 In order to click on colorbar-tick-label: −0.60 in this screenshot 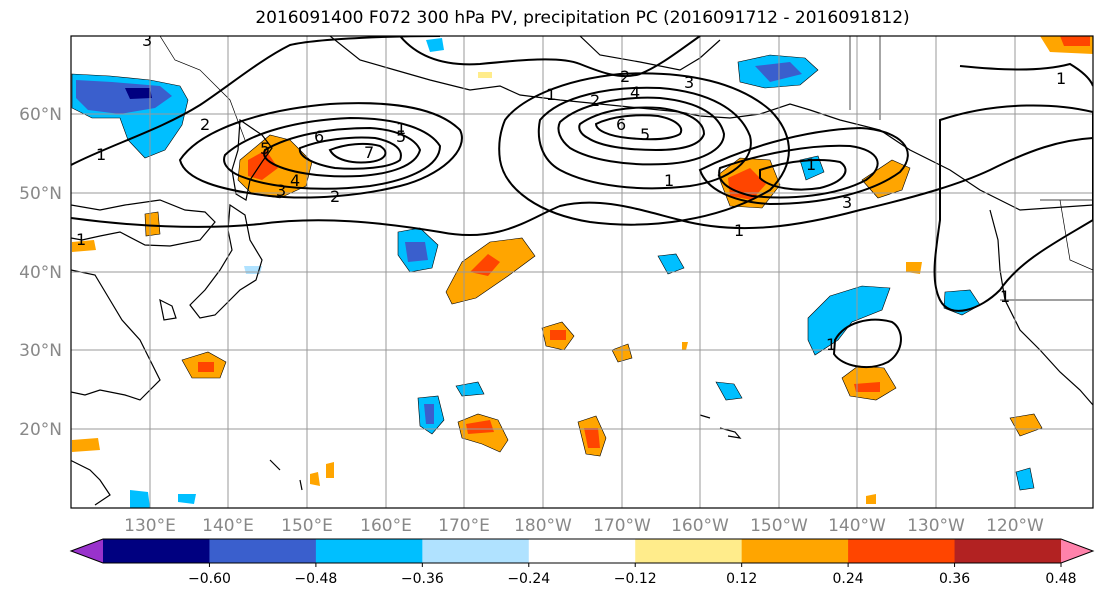, I will do `click(209, 579)`.